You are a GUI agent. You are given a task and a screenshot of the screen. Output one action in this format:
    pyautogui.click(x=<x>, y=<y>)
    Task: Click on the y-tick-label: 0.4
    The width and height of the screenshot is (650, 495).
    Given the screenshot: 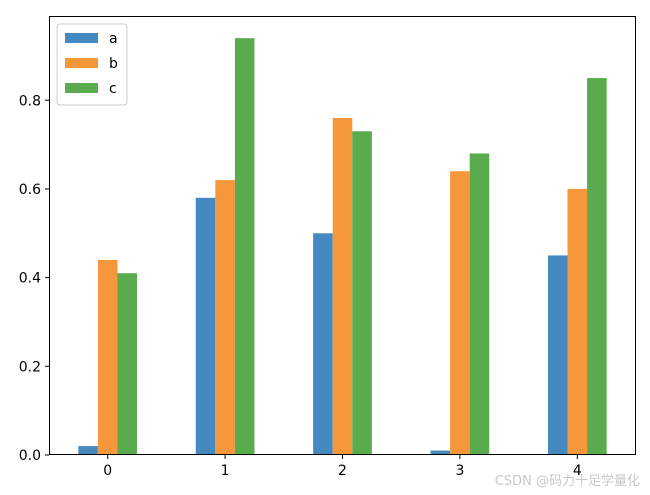 What is the action you would take?
    pyautogui.click(x=30, y=279)
    